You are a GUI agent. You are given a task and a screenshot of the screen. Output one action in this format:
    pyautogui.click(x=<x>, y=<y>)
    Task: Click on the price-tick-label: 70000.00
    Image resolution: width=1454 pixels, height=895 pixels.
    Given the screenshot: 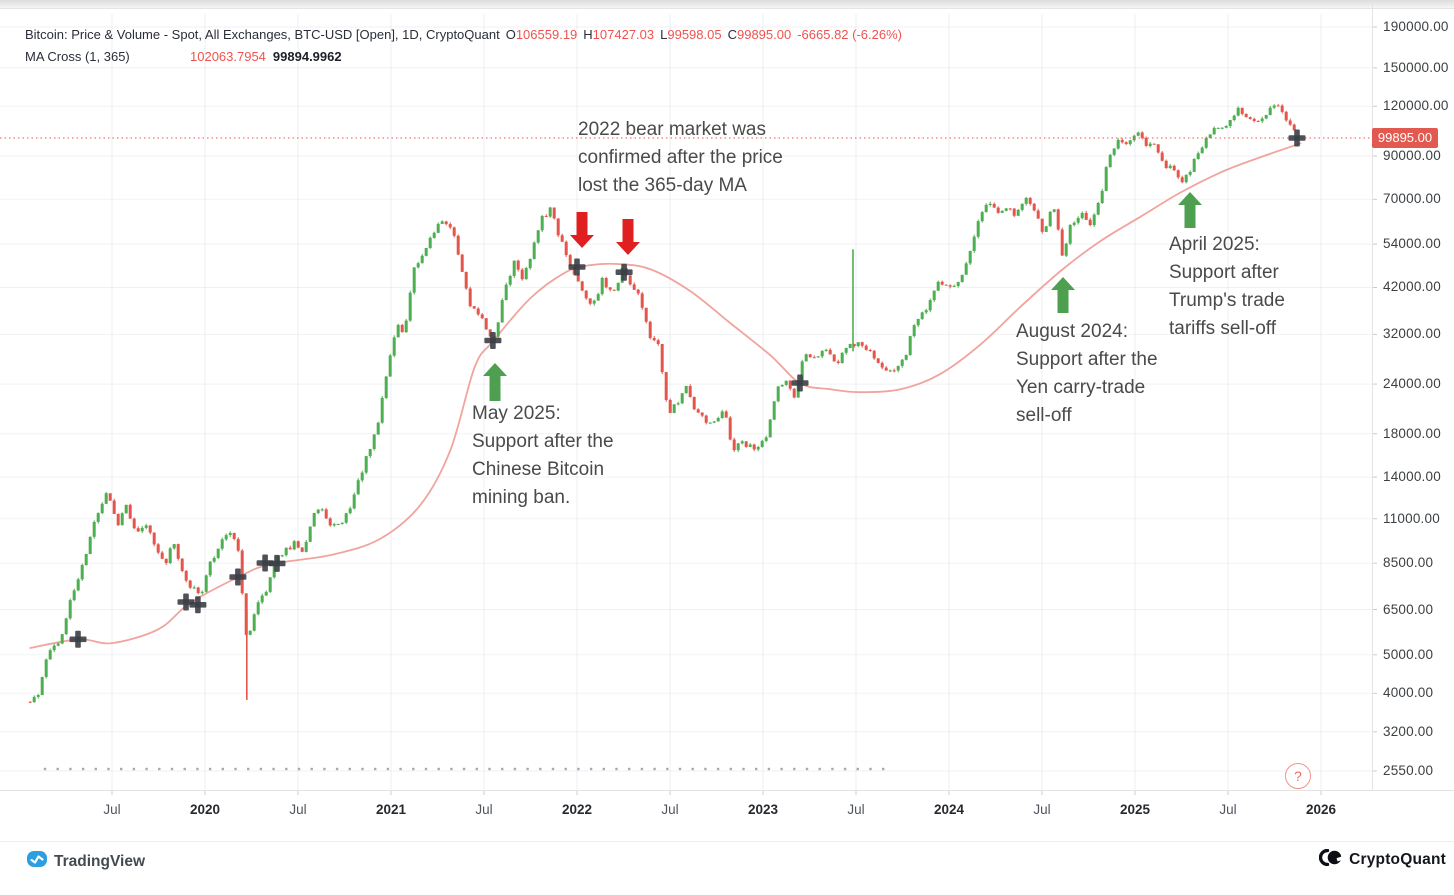 What is the action you would take?
    pyautogui.click(x=1412, y=199)
    